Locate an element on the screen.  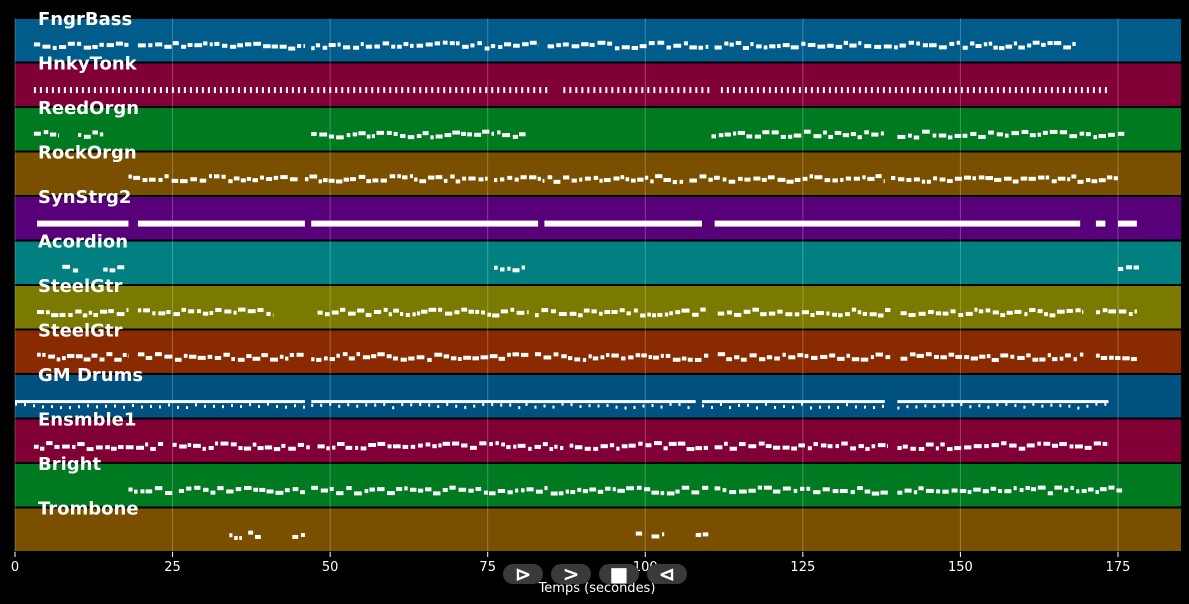
play-button: ⊳ is located at coordinates (523, 574).